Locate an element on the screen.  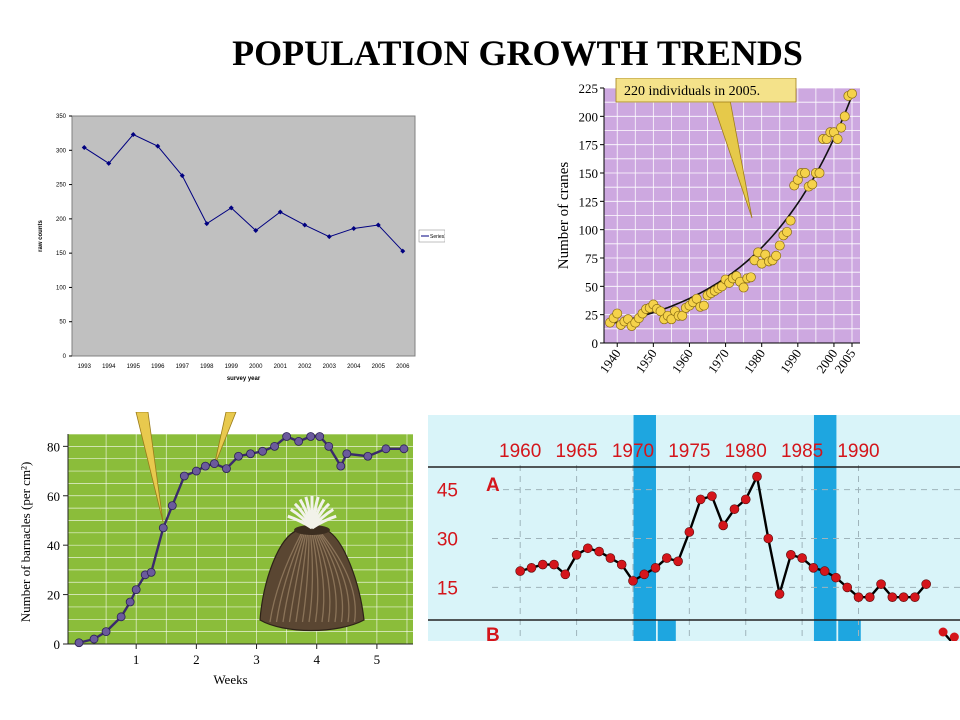
y-tick-label: 75 is located at coordinates (591, 258).